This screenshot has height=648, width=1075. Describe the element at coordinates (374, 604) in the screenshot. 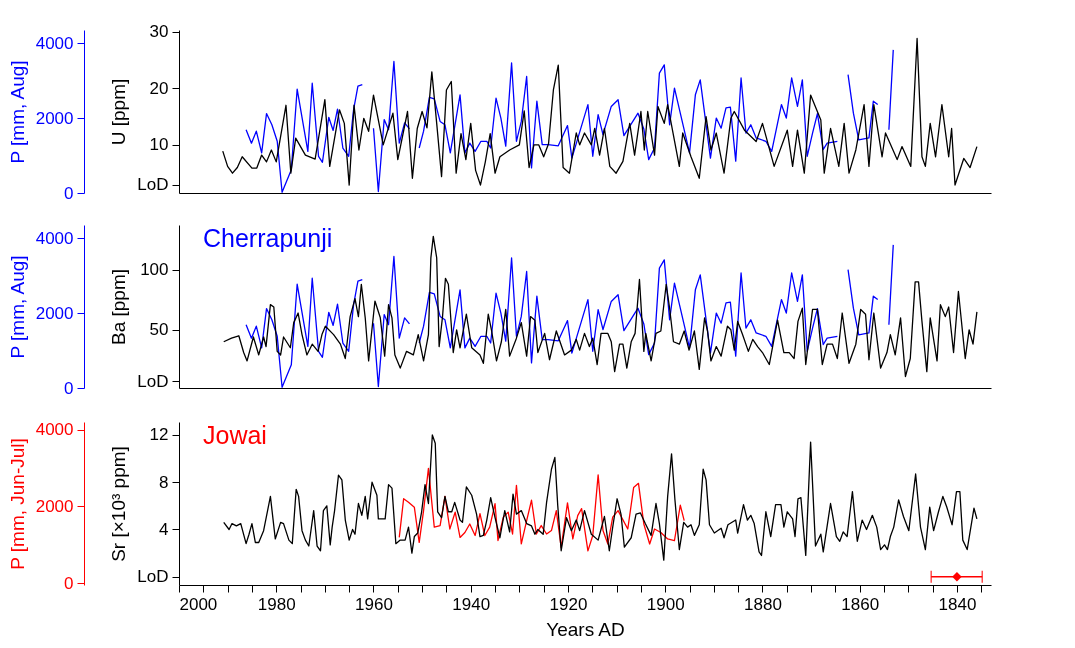

I see `x-tick-label: 1960` at that location.